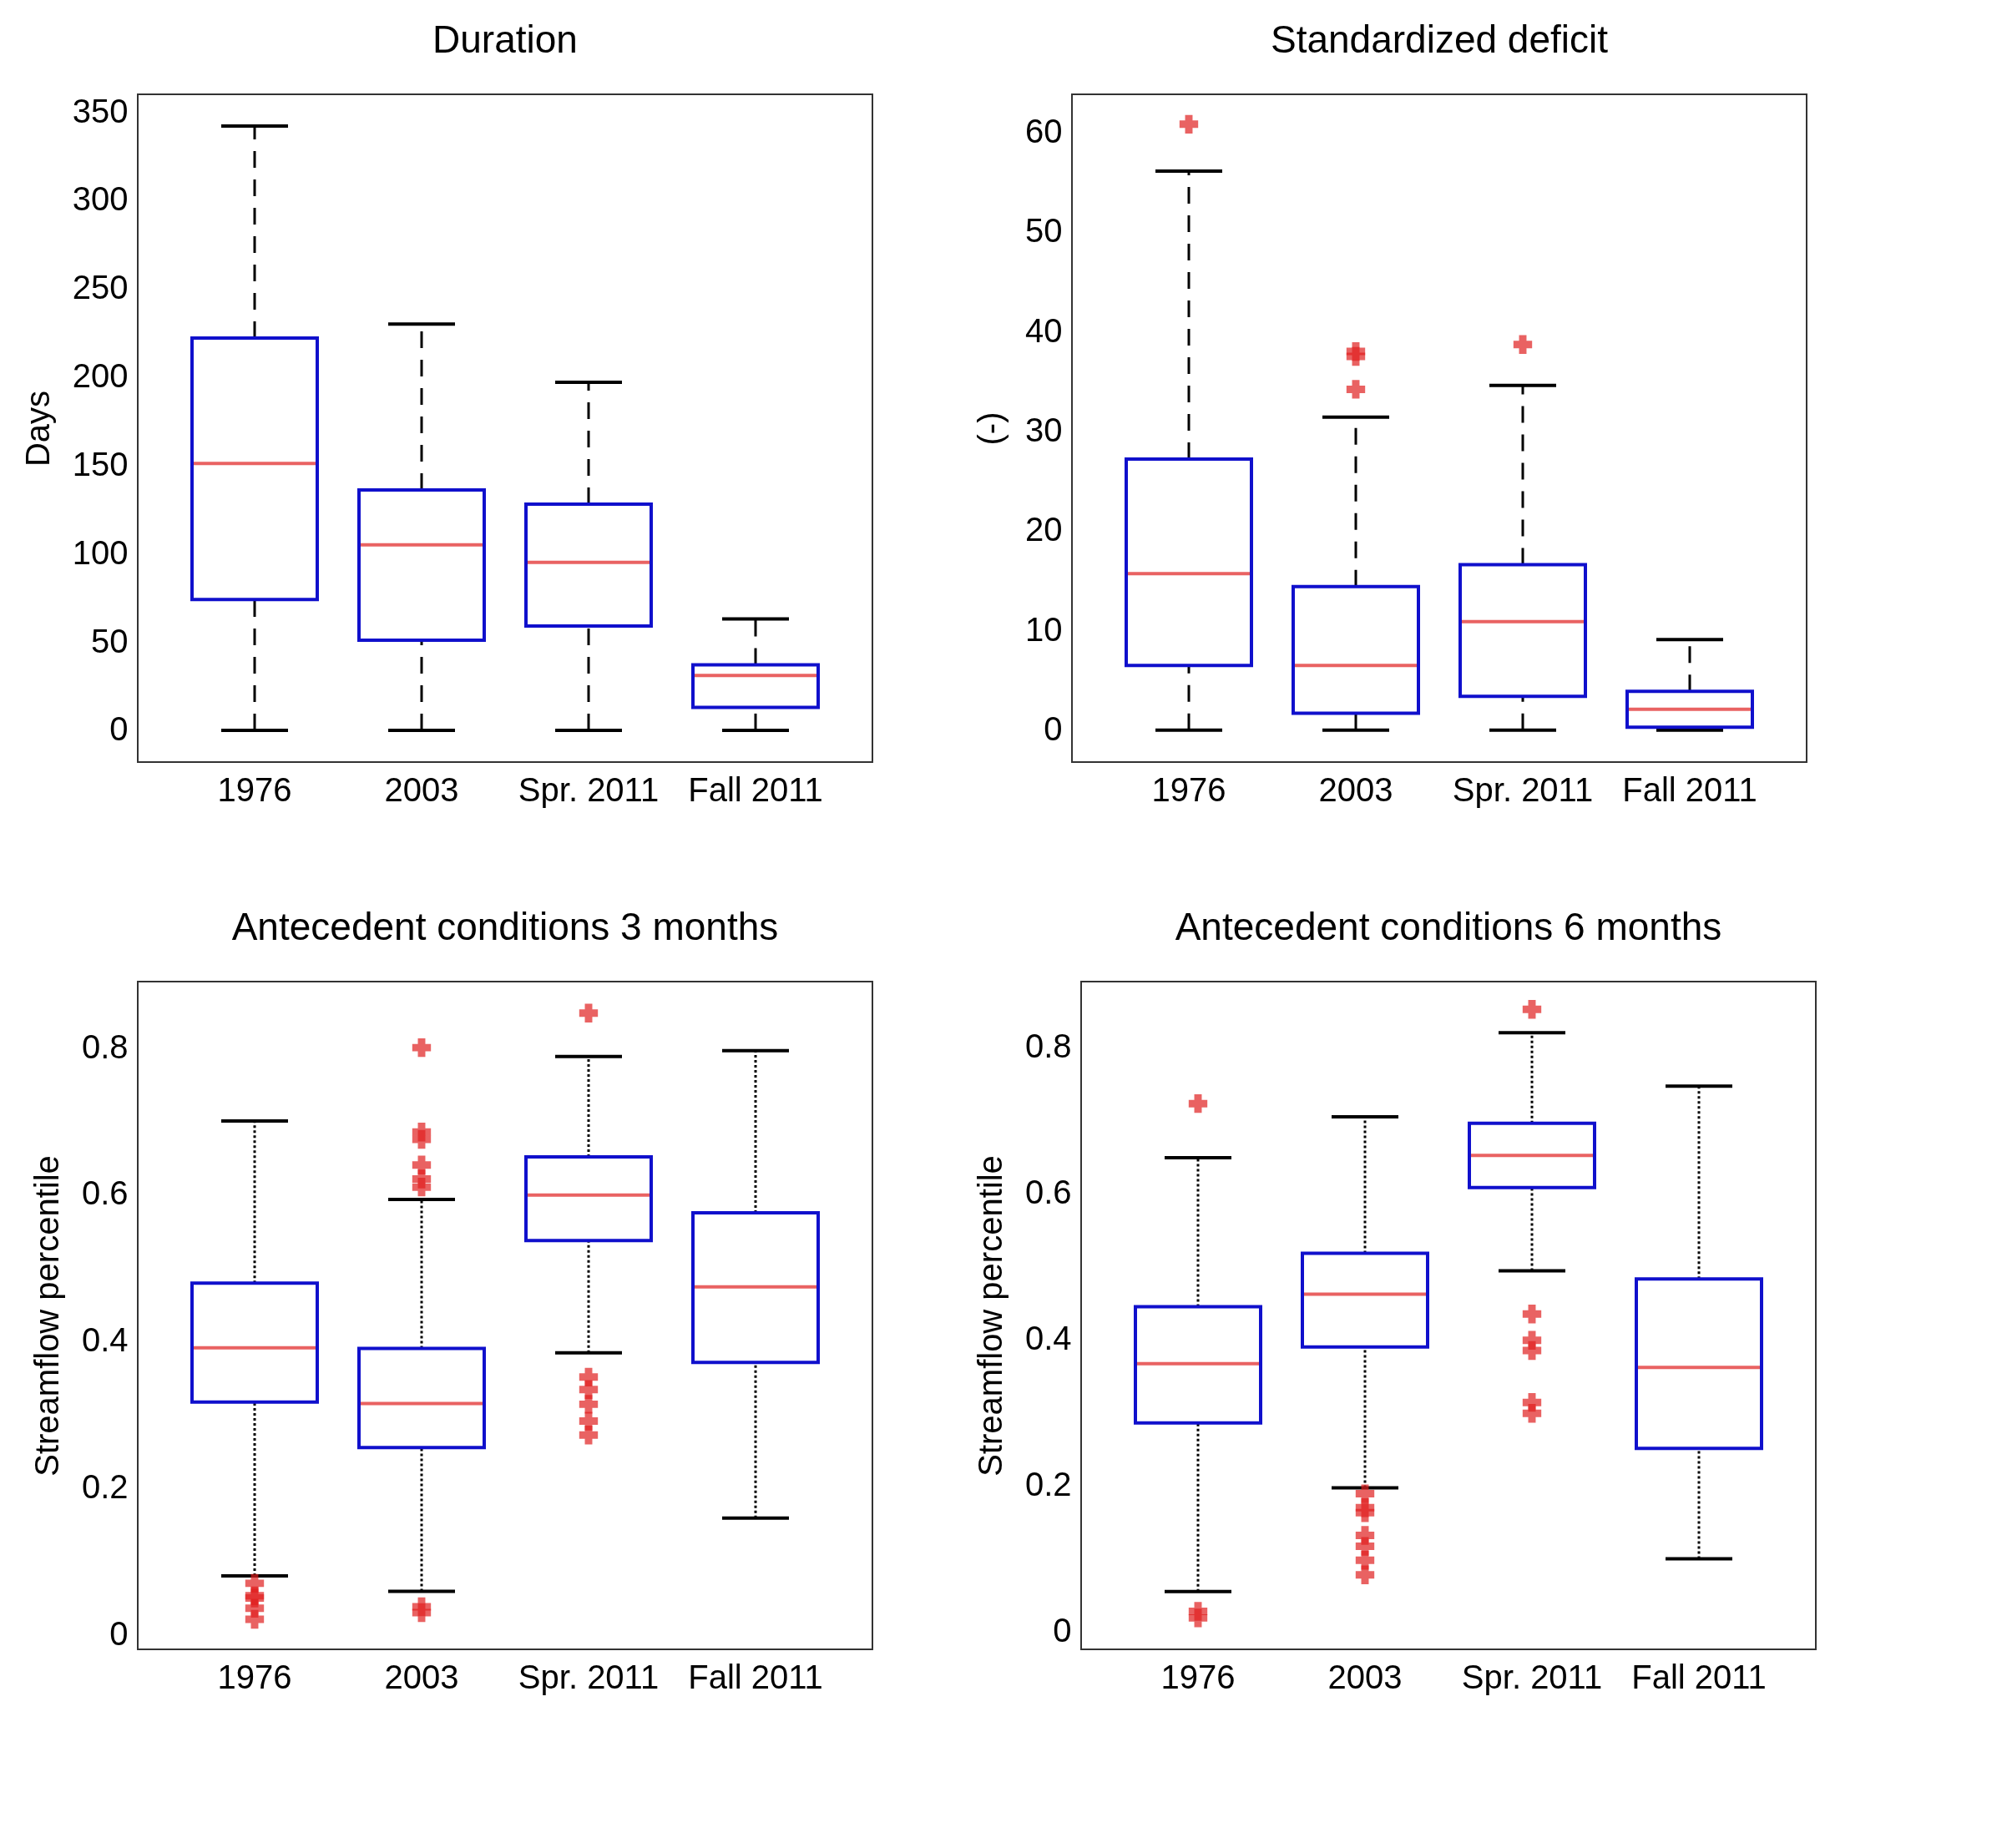  Describe the element at coordinates (100, 110) in the screenshot. I see `y-tick-label: 350` at that location.